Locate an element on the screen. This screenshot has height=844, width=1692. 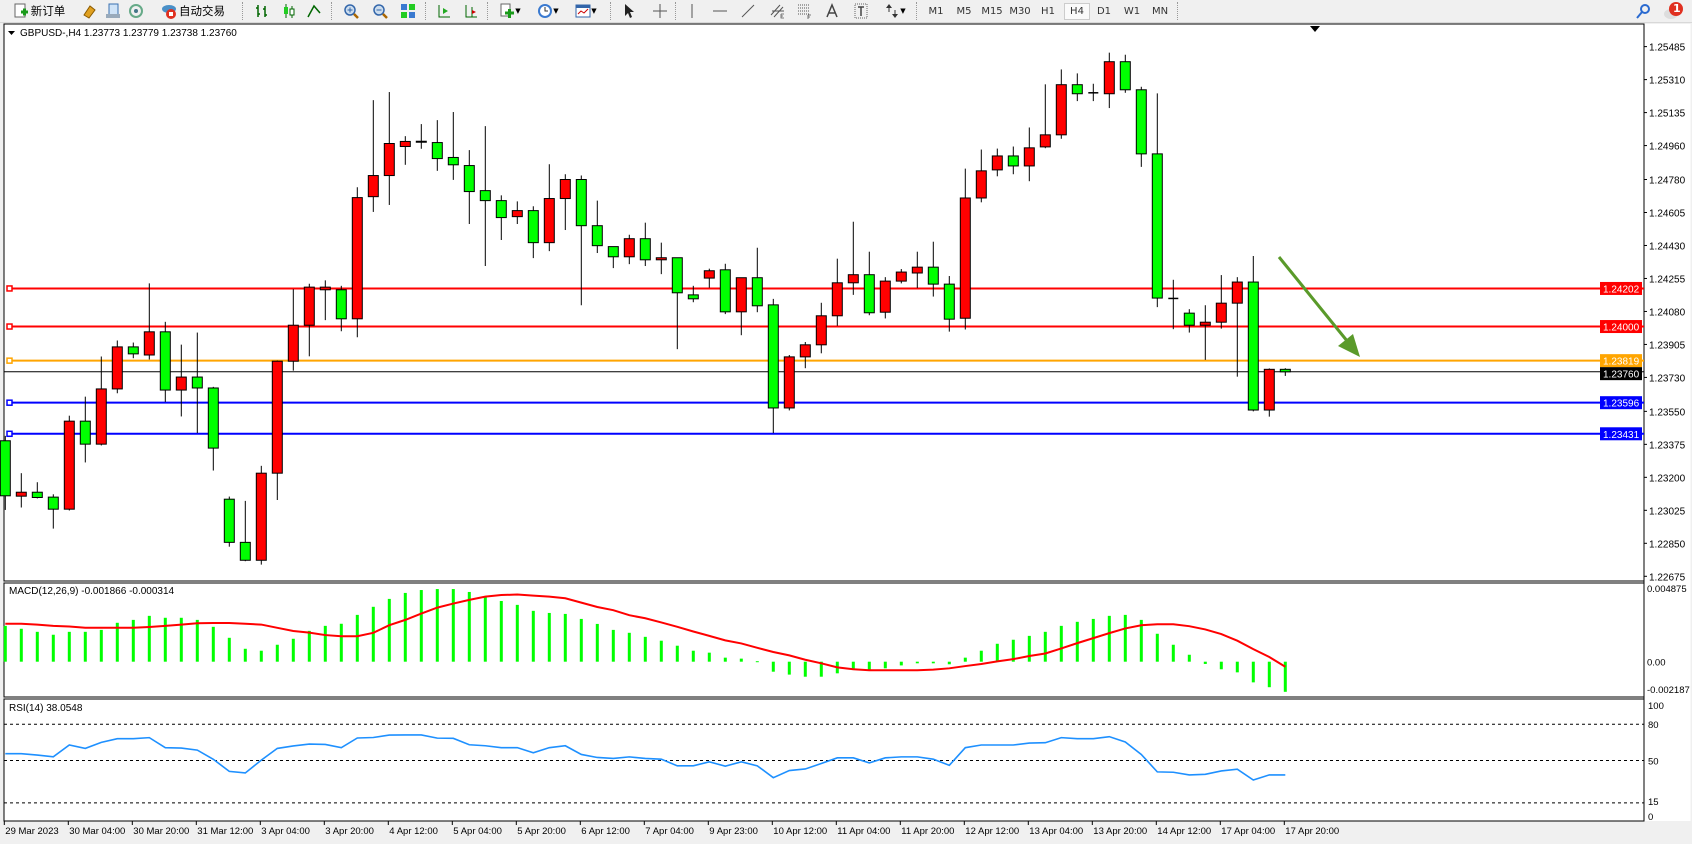
period-h4-button: H4 is located at coordinates (1077, 11).